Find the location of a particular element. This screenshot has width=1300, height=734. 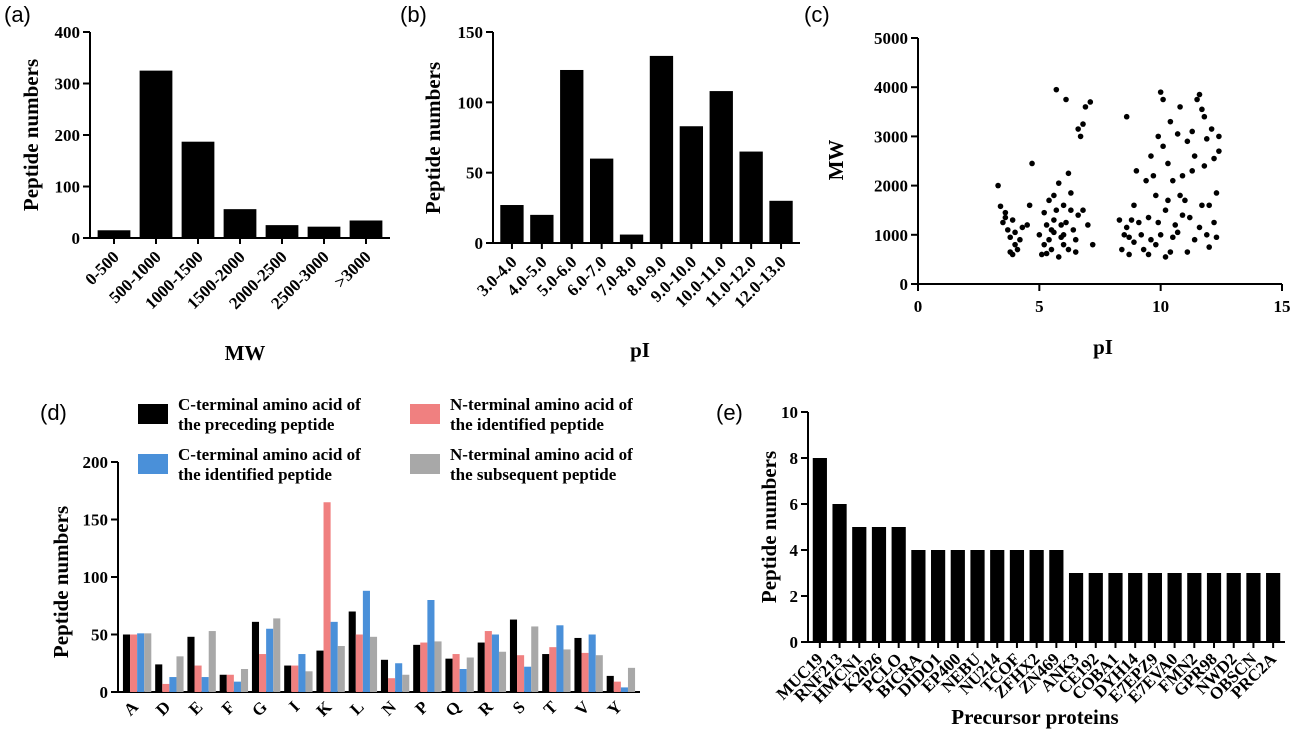

y-tick-label: 300 is located at coordinates (68, 84).